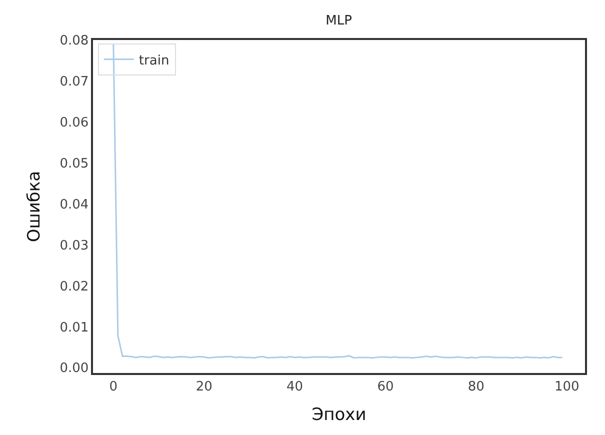  What do you see at coordinates (339, 20) in the screenshot?
I see `chart-title: MLP` at bounding box center [339, 20].